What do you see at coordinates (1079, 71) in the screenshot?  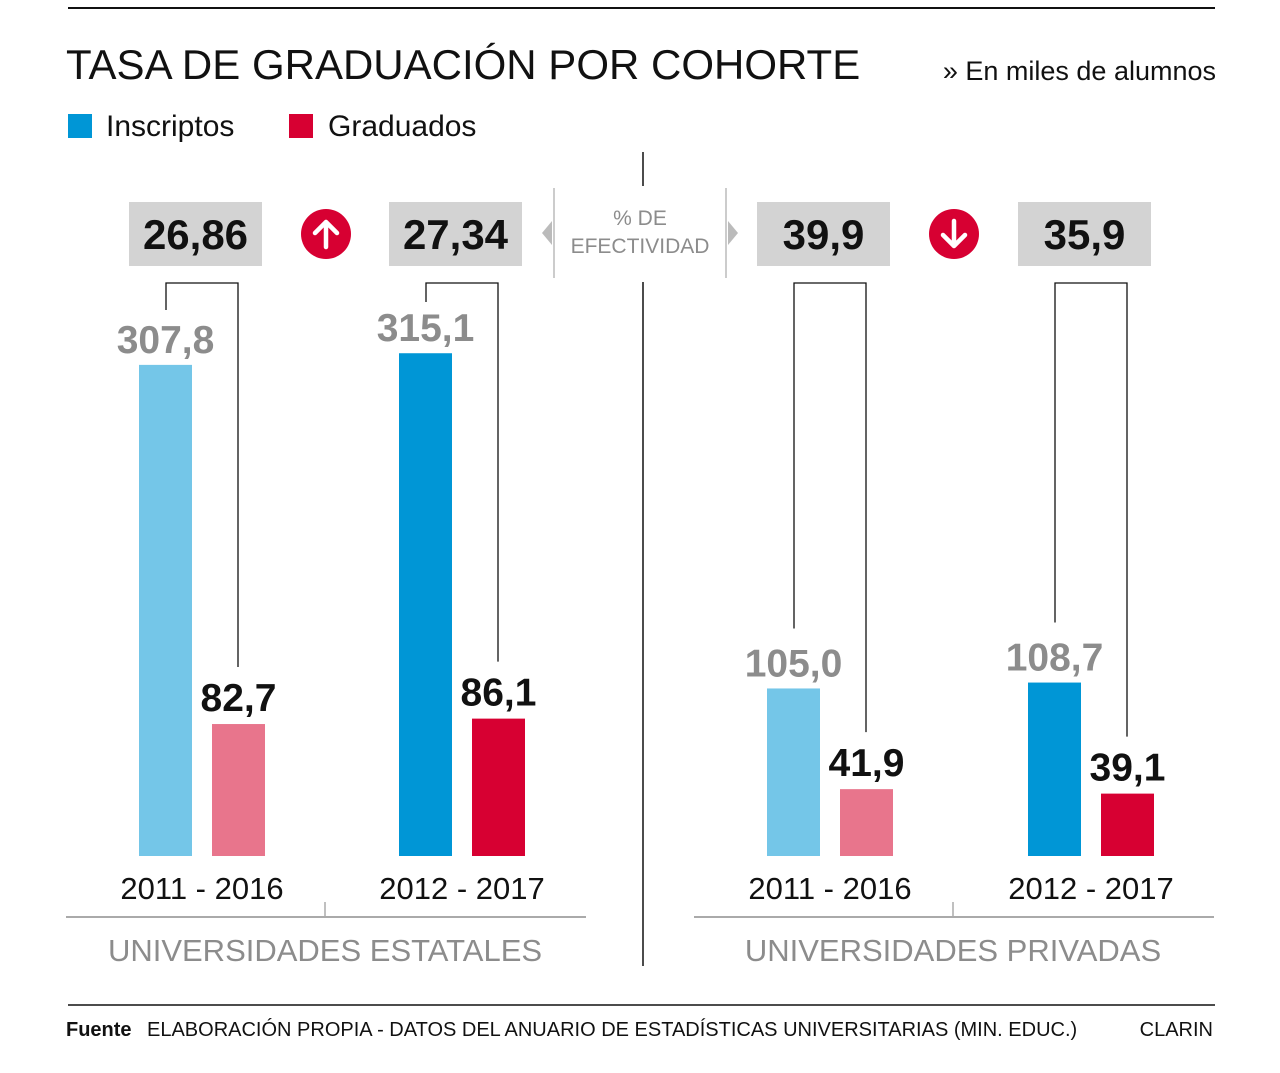 I see `unit-note: » En miles de alumnos` at bounding box center [1079, 71].